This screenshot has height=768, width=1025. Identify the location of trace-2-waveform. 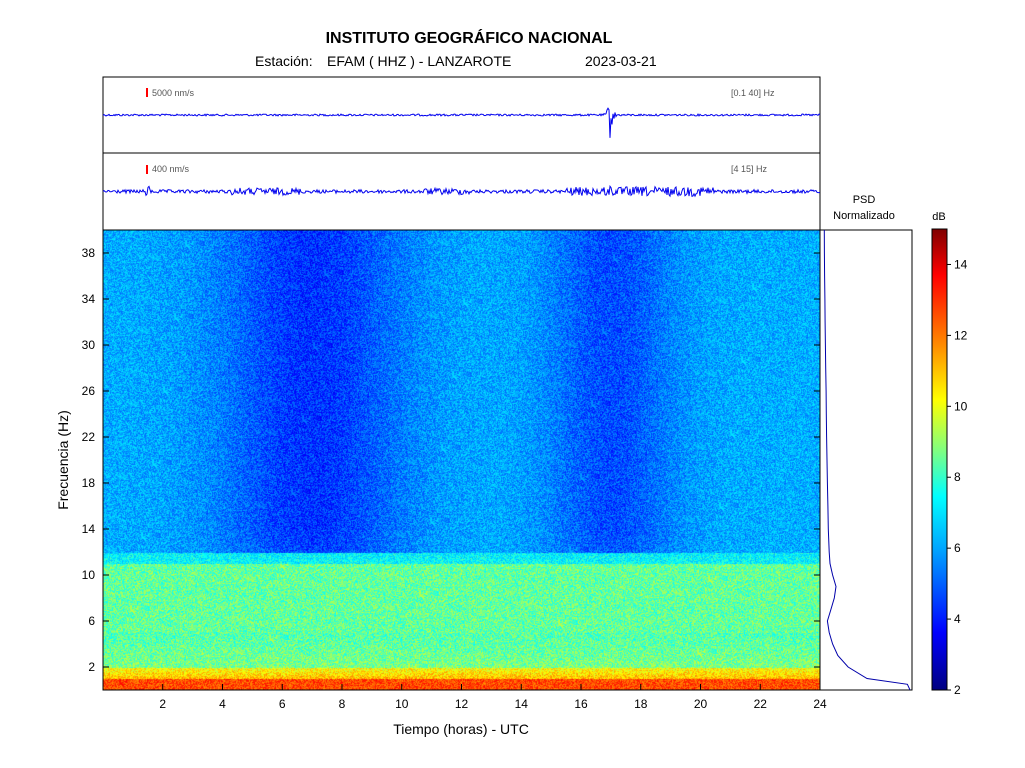
(461, 191).